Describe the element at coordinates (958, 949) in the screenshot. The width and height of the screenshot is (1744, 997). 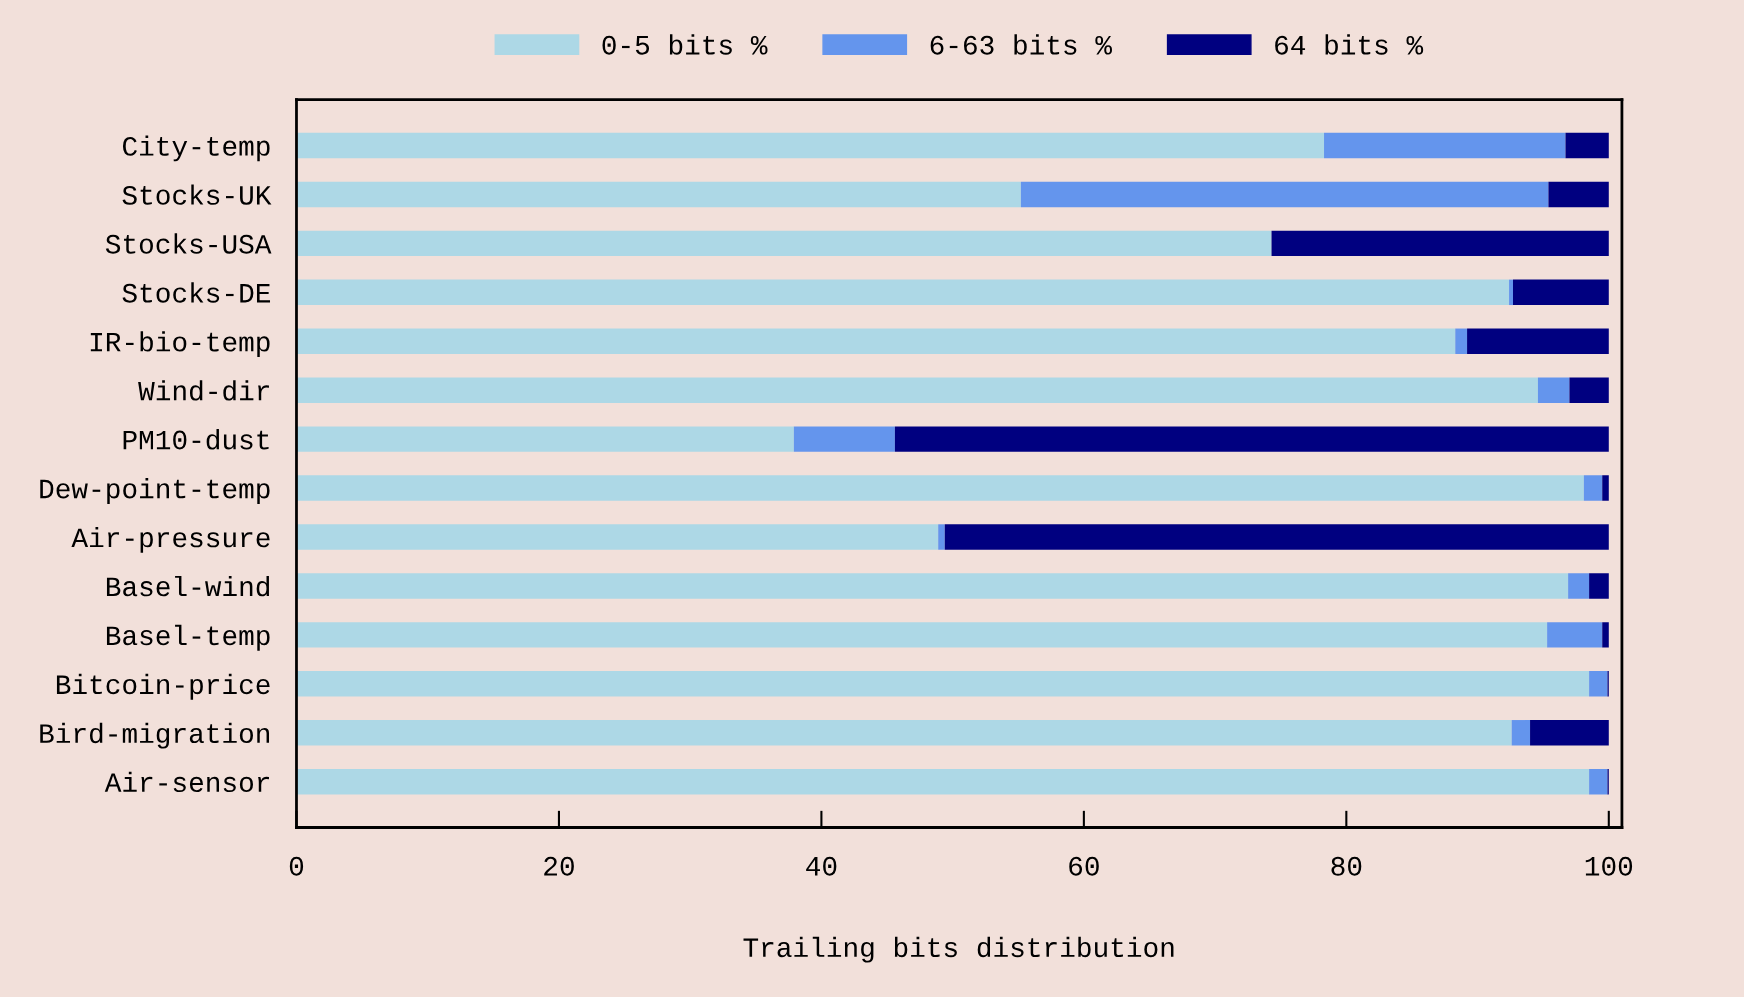
I see `x-axis-title: Trailing bits distribution` at that location.